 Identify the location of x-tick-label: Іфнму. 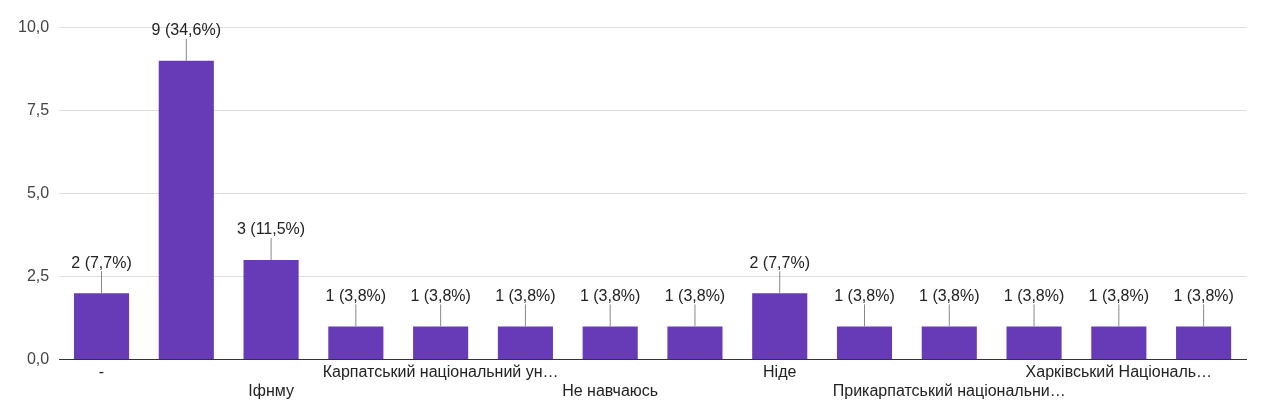
(271, 390).